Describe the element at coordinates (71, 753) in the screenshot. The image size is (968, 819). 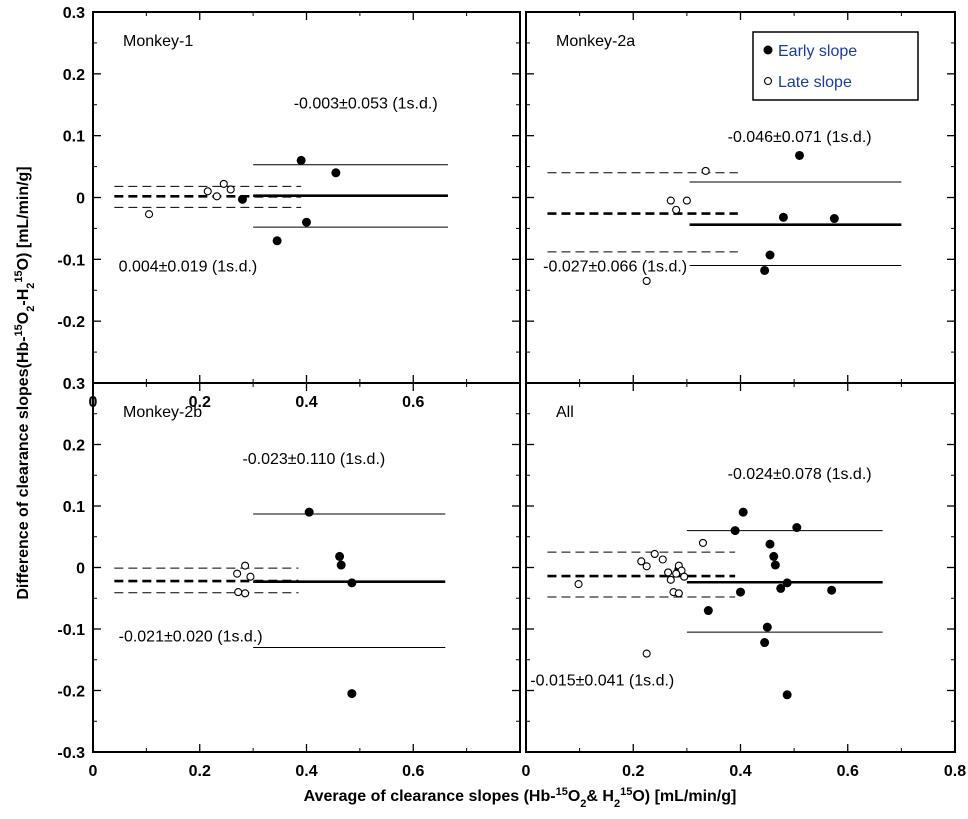
I see `y-tick-label: -0.3` at that location.